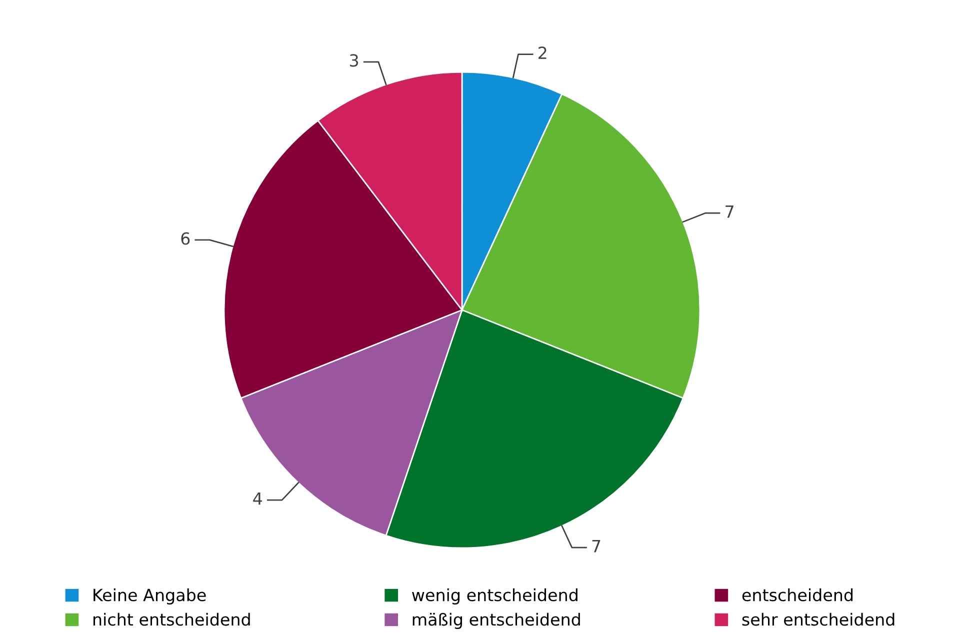 Image resolution: width=961 pixels, height=644 pixels. I want to click on data-label: 4, so click(257, 498).